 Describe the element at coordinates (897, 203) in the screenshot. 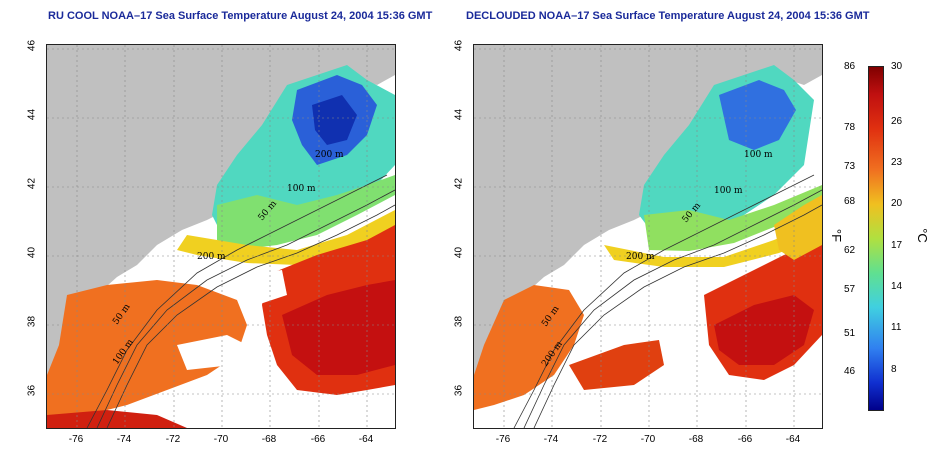

I see `c-tick: 20` at that location.